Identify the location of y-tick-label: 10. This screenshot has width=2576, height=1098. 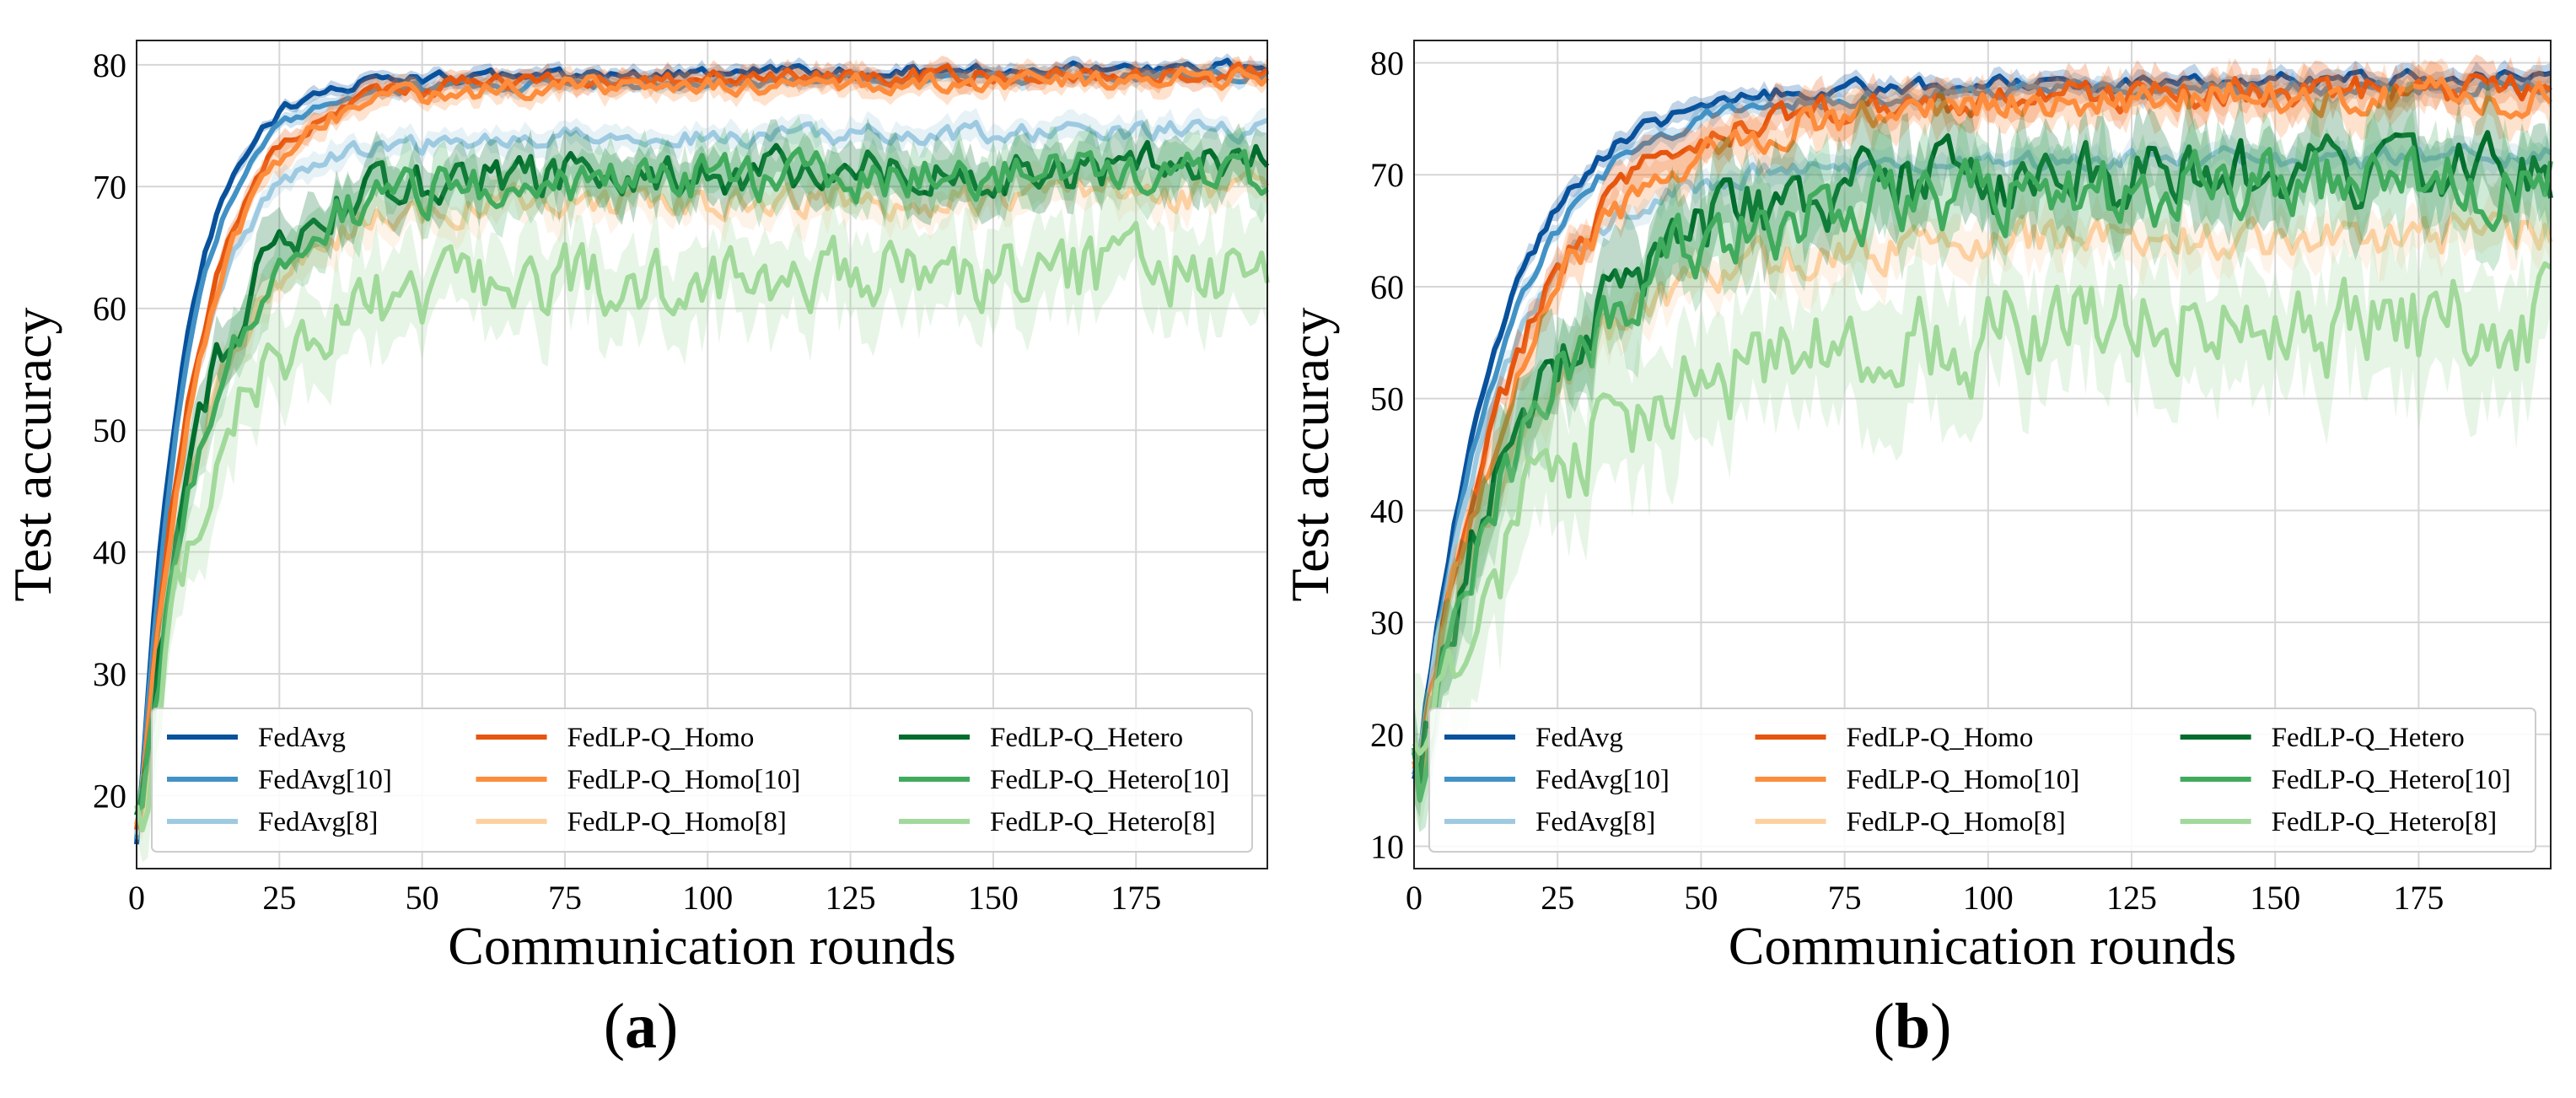
(1387, 846).